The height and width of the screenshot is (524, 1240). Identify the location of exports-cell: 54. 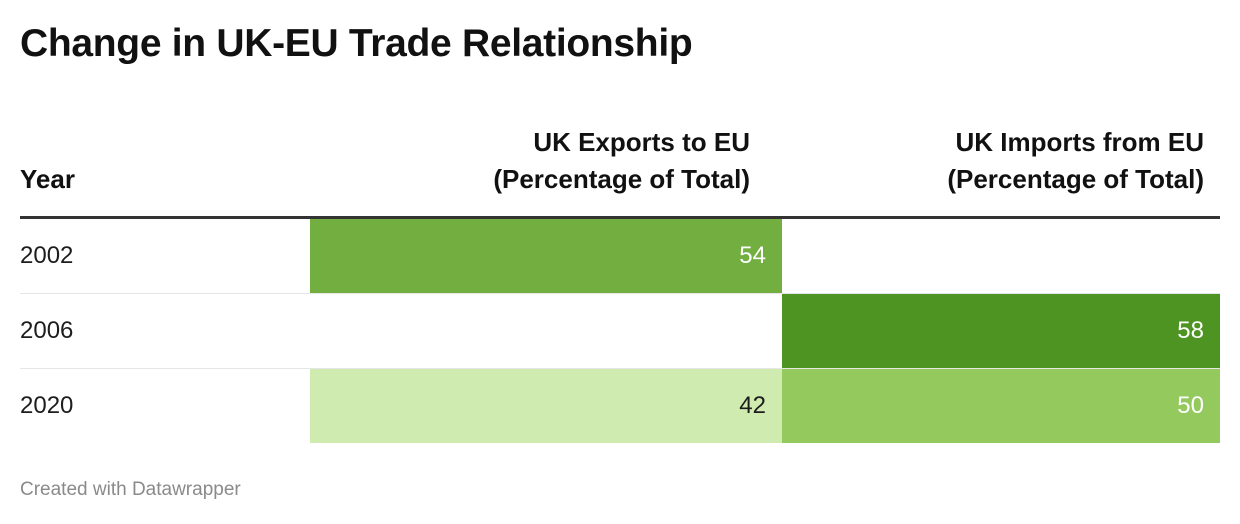
(546, 256).